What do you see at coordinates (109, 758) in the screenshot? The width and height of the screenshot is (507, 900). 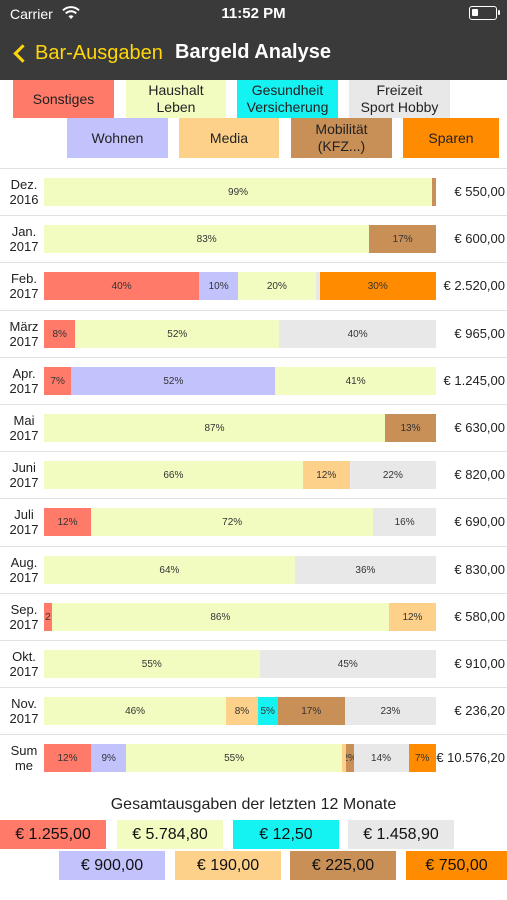 I see `bar-segment-wohnen: 9%` at bounding box center [109, 758].